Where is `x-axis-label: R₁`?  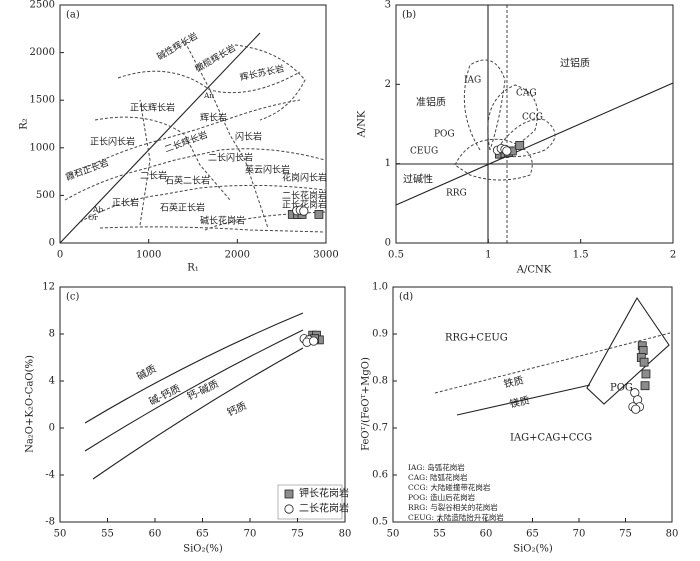
x-axis-label: R₁ is located at coordinates (193, 268).